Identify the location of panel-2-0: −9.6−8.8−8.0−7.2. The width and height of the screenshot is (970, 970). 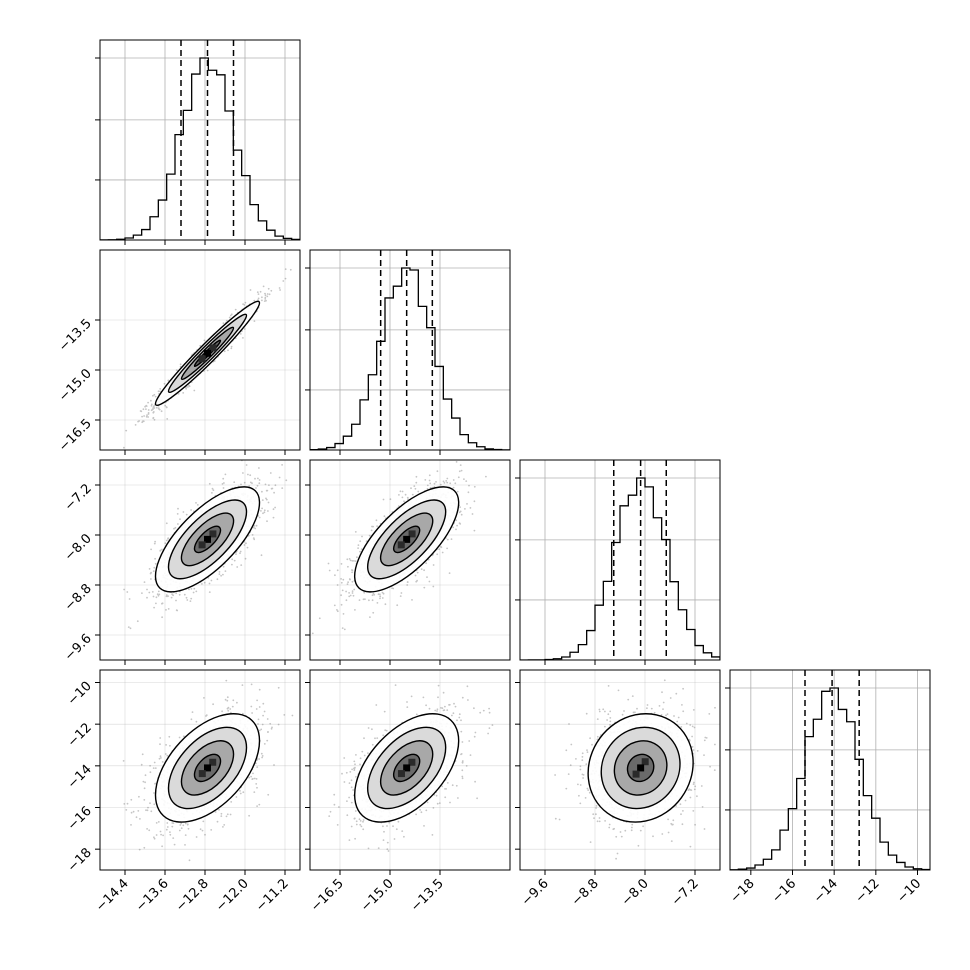
(181, 562).